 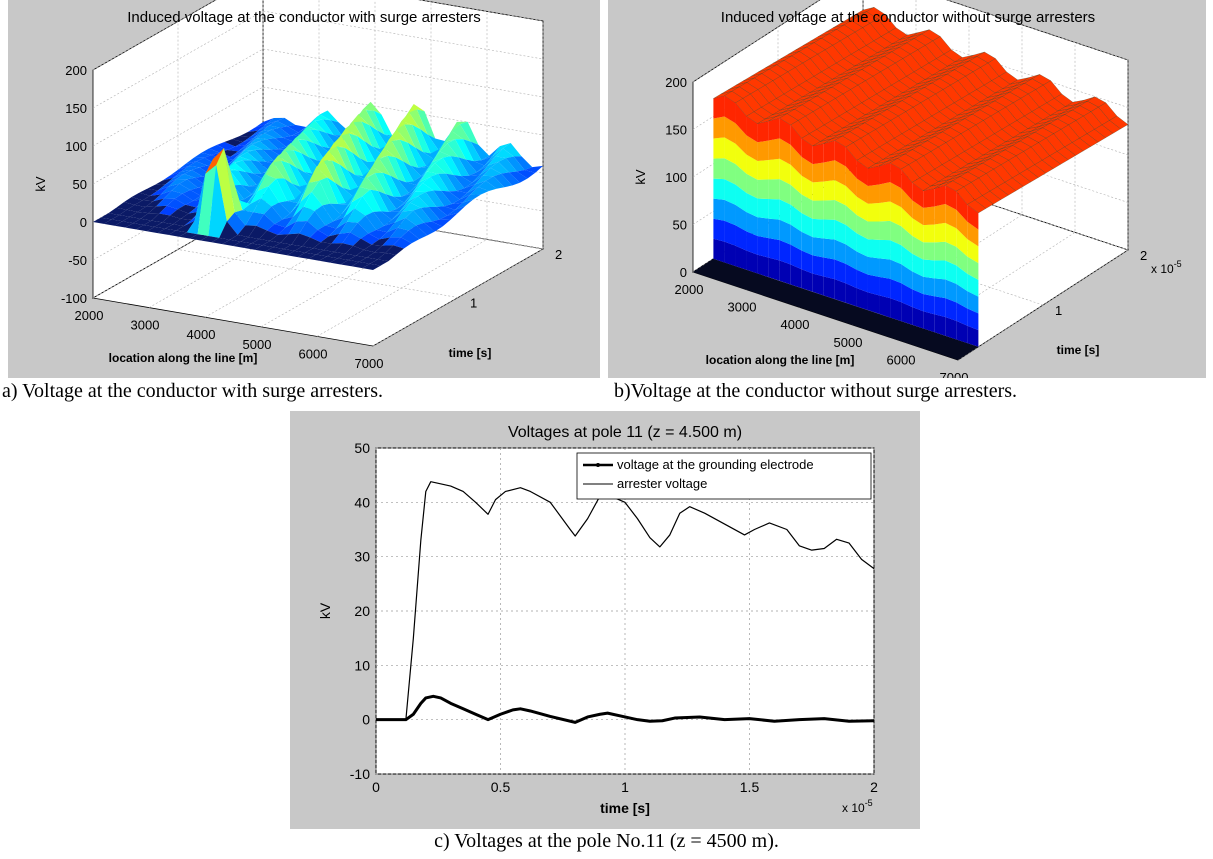 What do you see at coordinates (857, 806) in the screenshot?
I see `x-exponent-label: x 10-5` at bounding box center [857, 806].